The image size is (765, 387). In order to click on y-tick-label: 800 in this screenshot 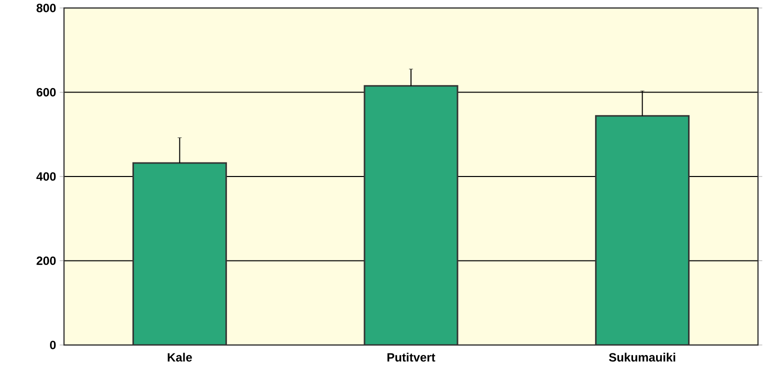, I will do `click(46, 8)`.